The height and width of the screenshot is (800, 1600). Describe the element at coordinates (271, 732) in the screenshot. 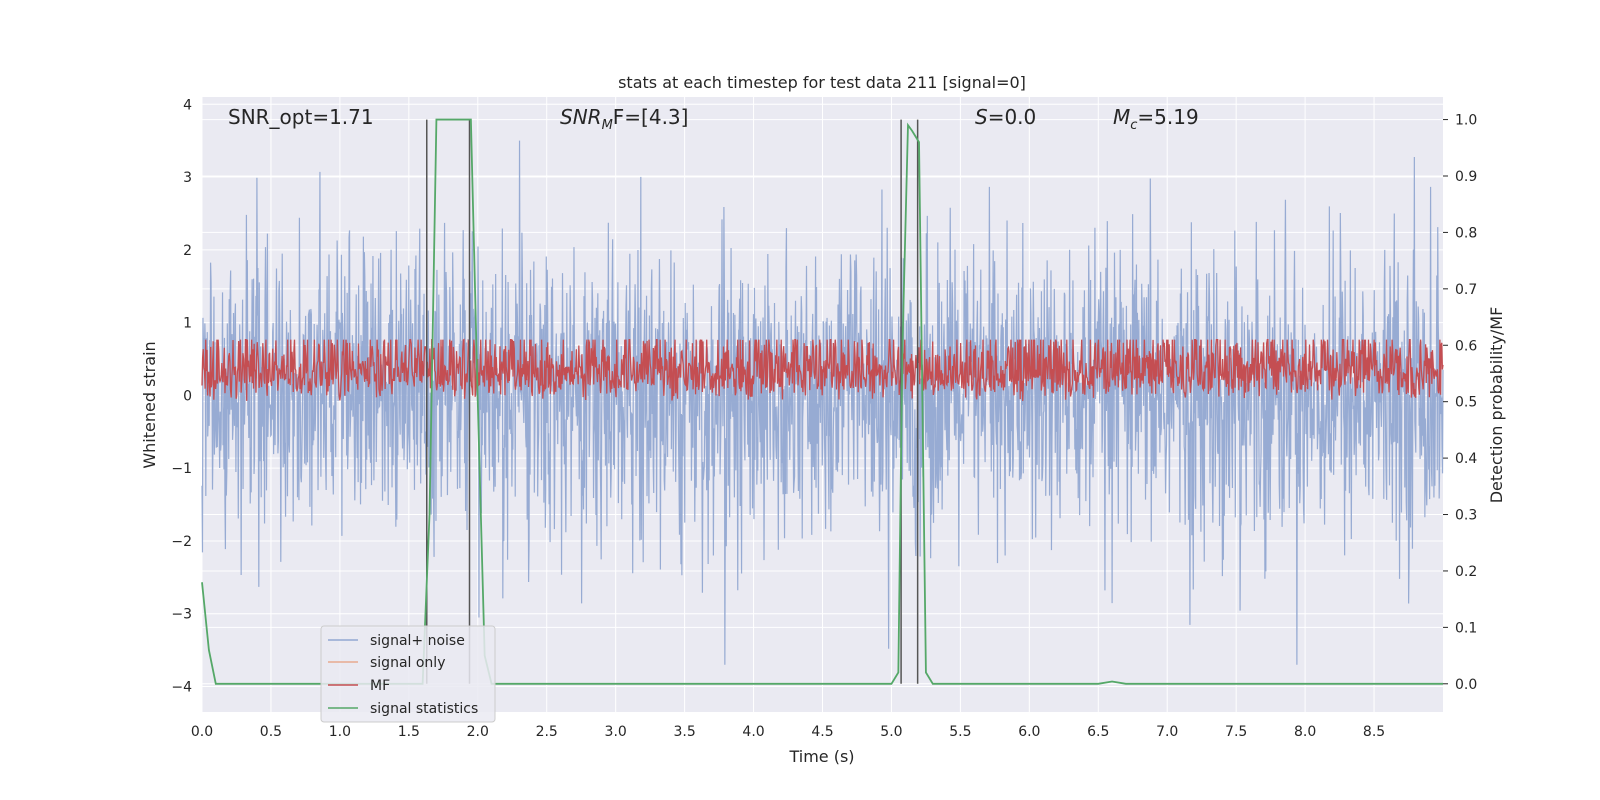

I see `x-tick-label: 0.5` at that location.